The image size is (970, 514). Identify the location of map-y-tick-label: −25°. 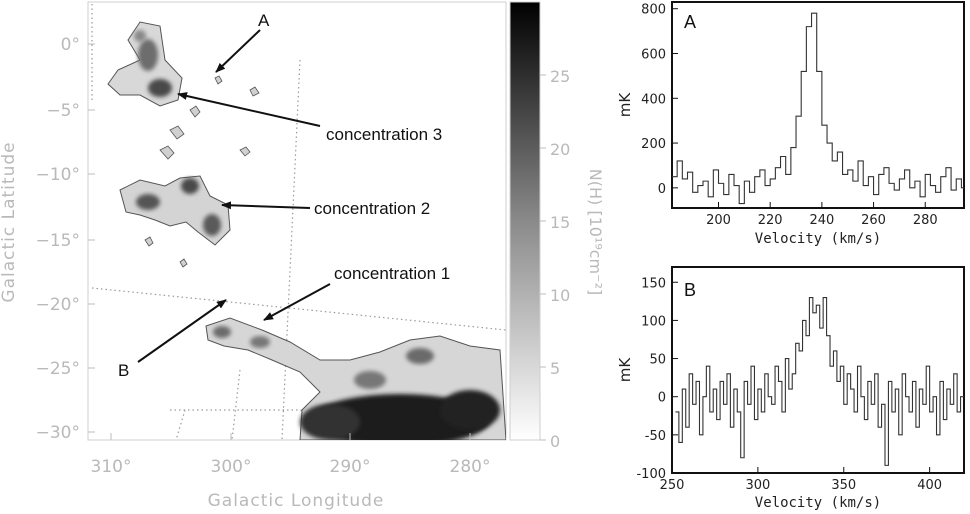
(58, 369).